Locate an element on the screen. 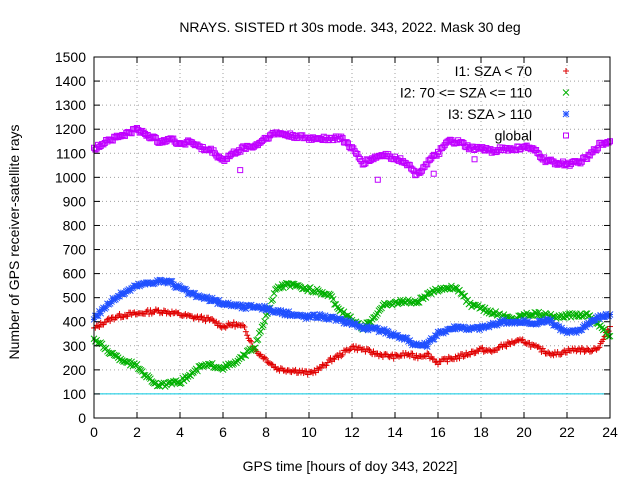 The image size is (640, 480). x-axis-label: GPS time [hours of doy 343, 2022] is located at coordinates (350, 466).